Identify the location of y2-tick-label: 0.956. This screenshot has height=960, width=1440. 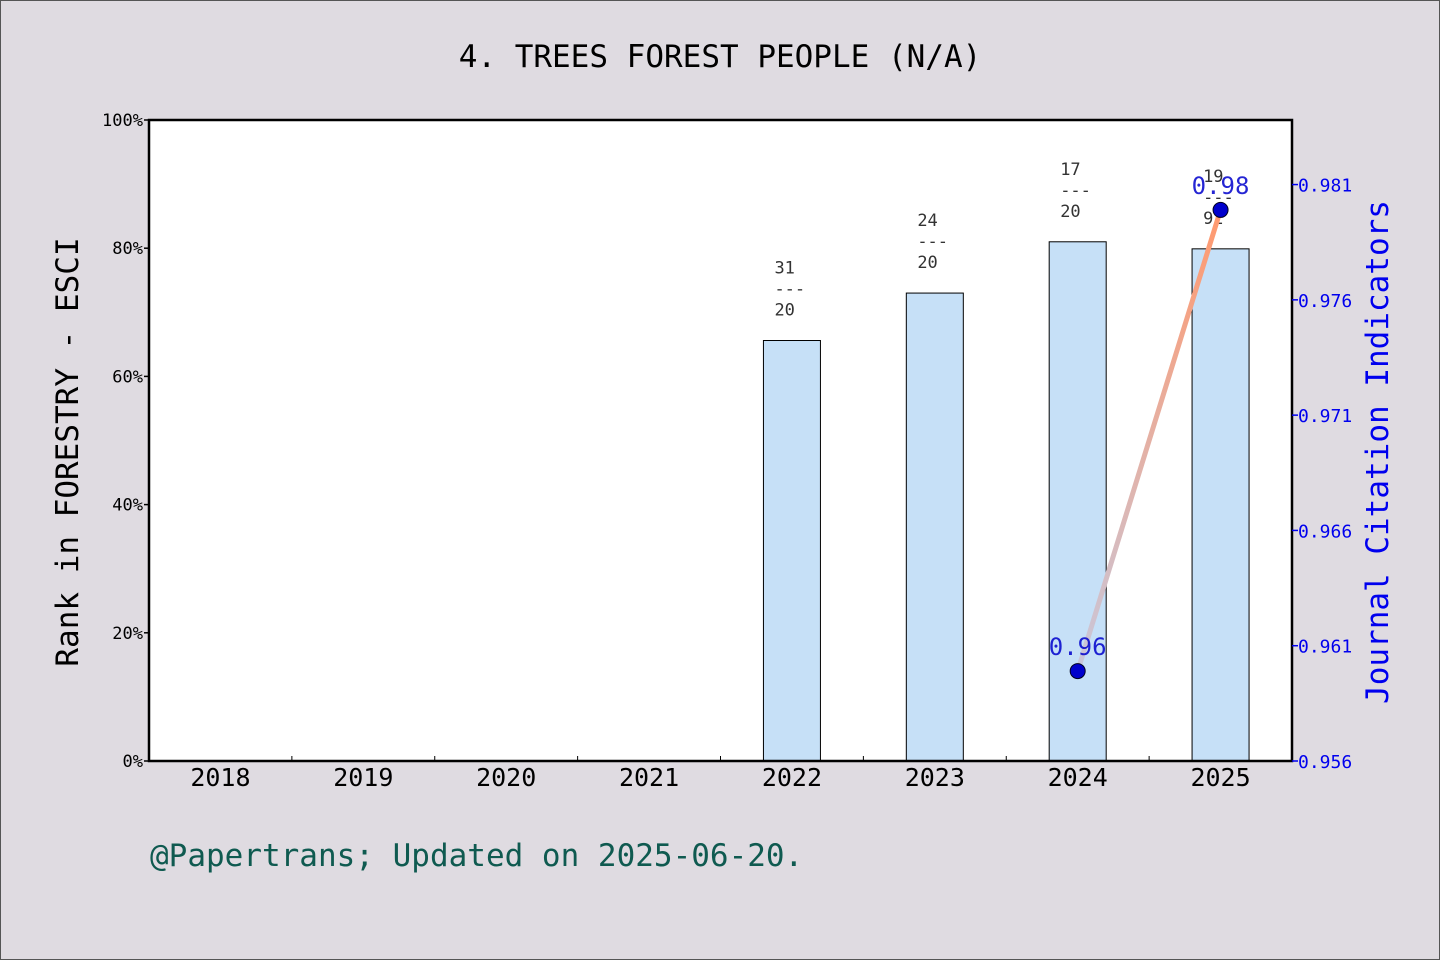
(1325, 762).